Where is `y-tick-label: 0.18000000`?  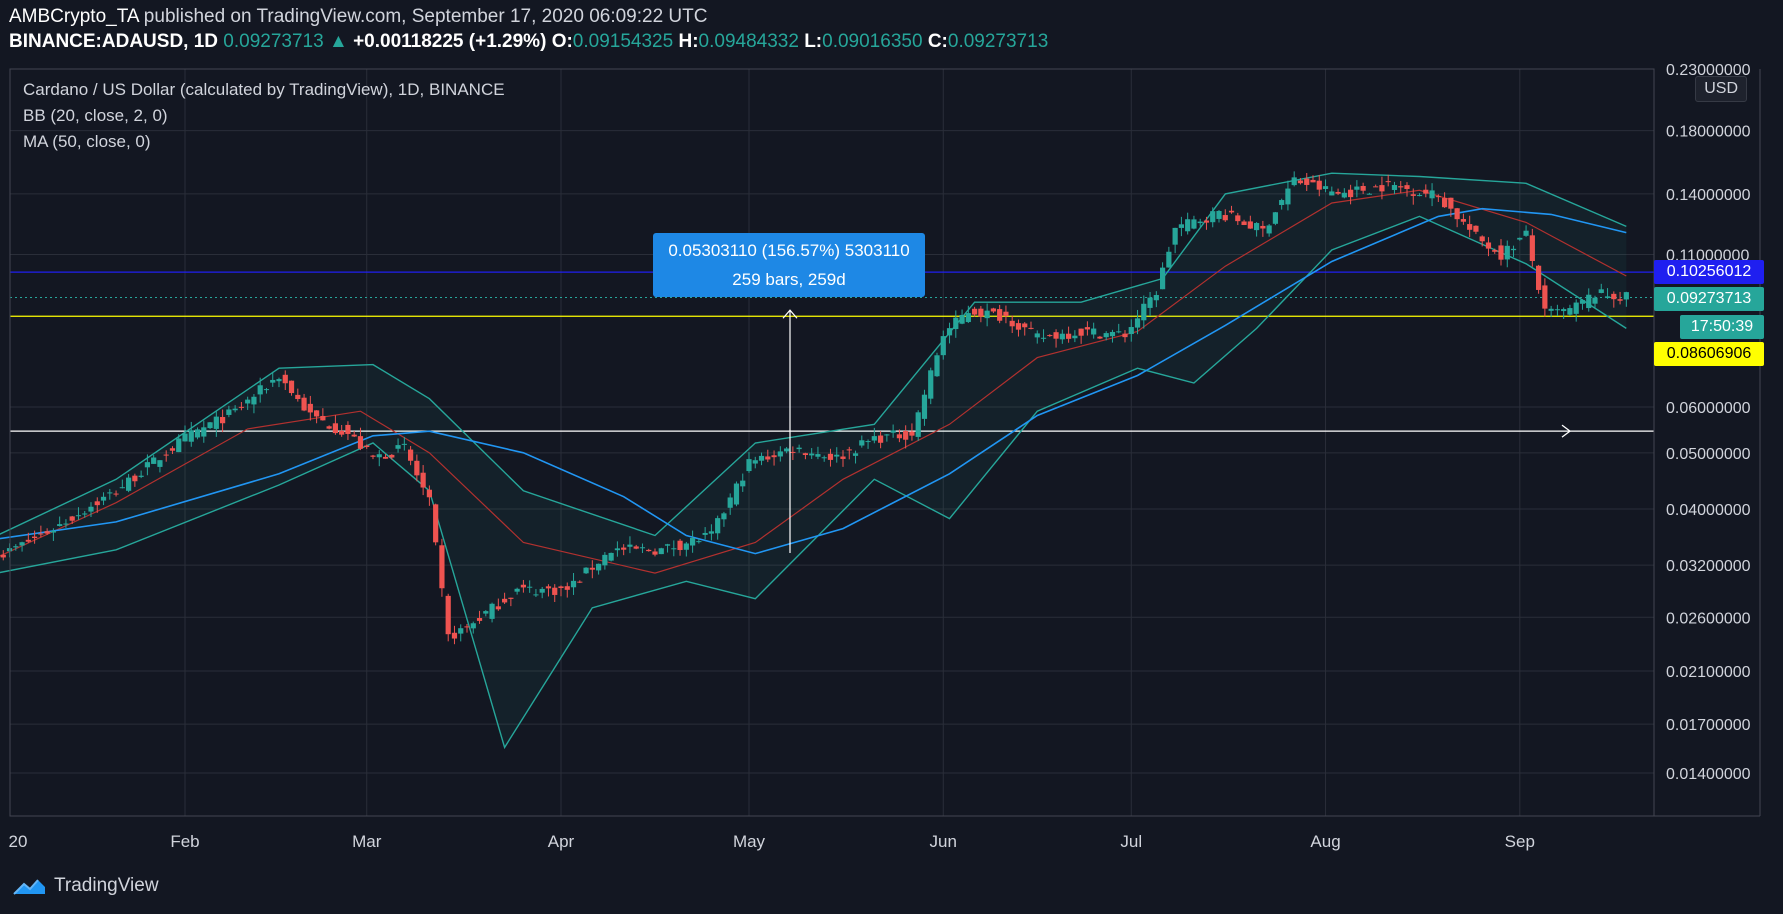
y-tick-label: 0.18000000 is located at coordinates (1708, 132).